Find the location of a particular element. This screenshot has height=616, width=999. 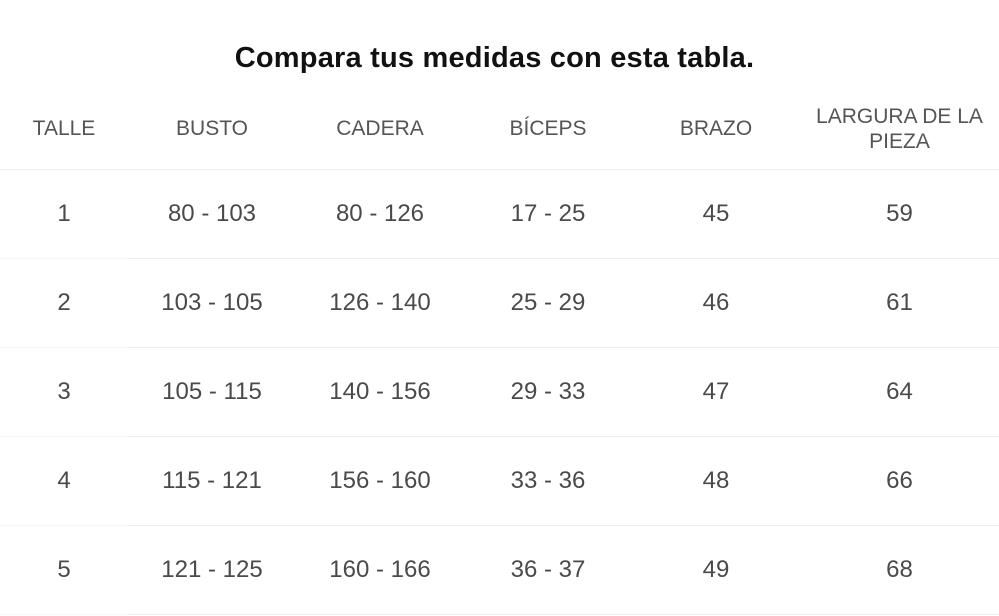

cell-busto: 103 - 105 is located at coordinates (212, 303).